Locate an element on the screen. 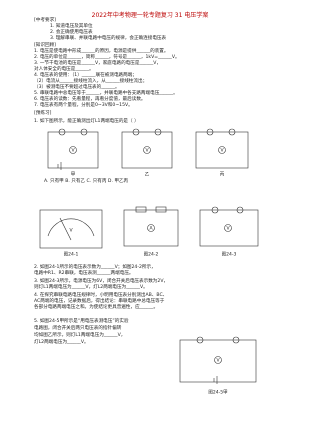 The image size is (320, 424). voltmeter-figure: V 图24-1 A 图24-2 V 图24-3 is located at coordinates (149, 232).